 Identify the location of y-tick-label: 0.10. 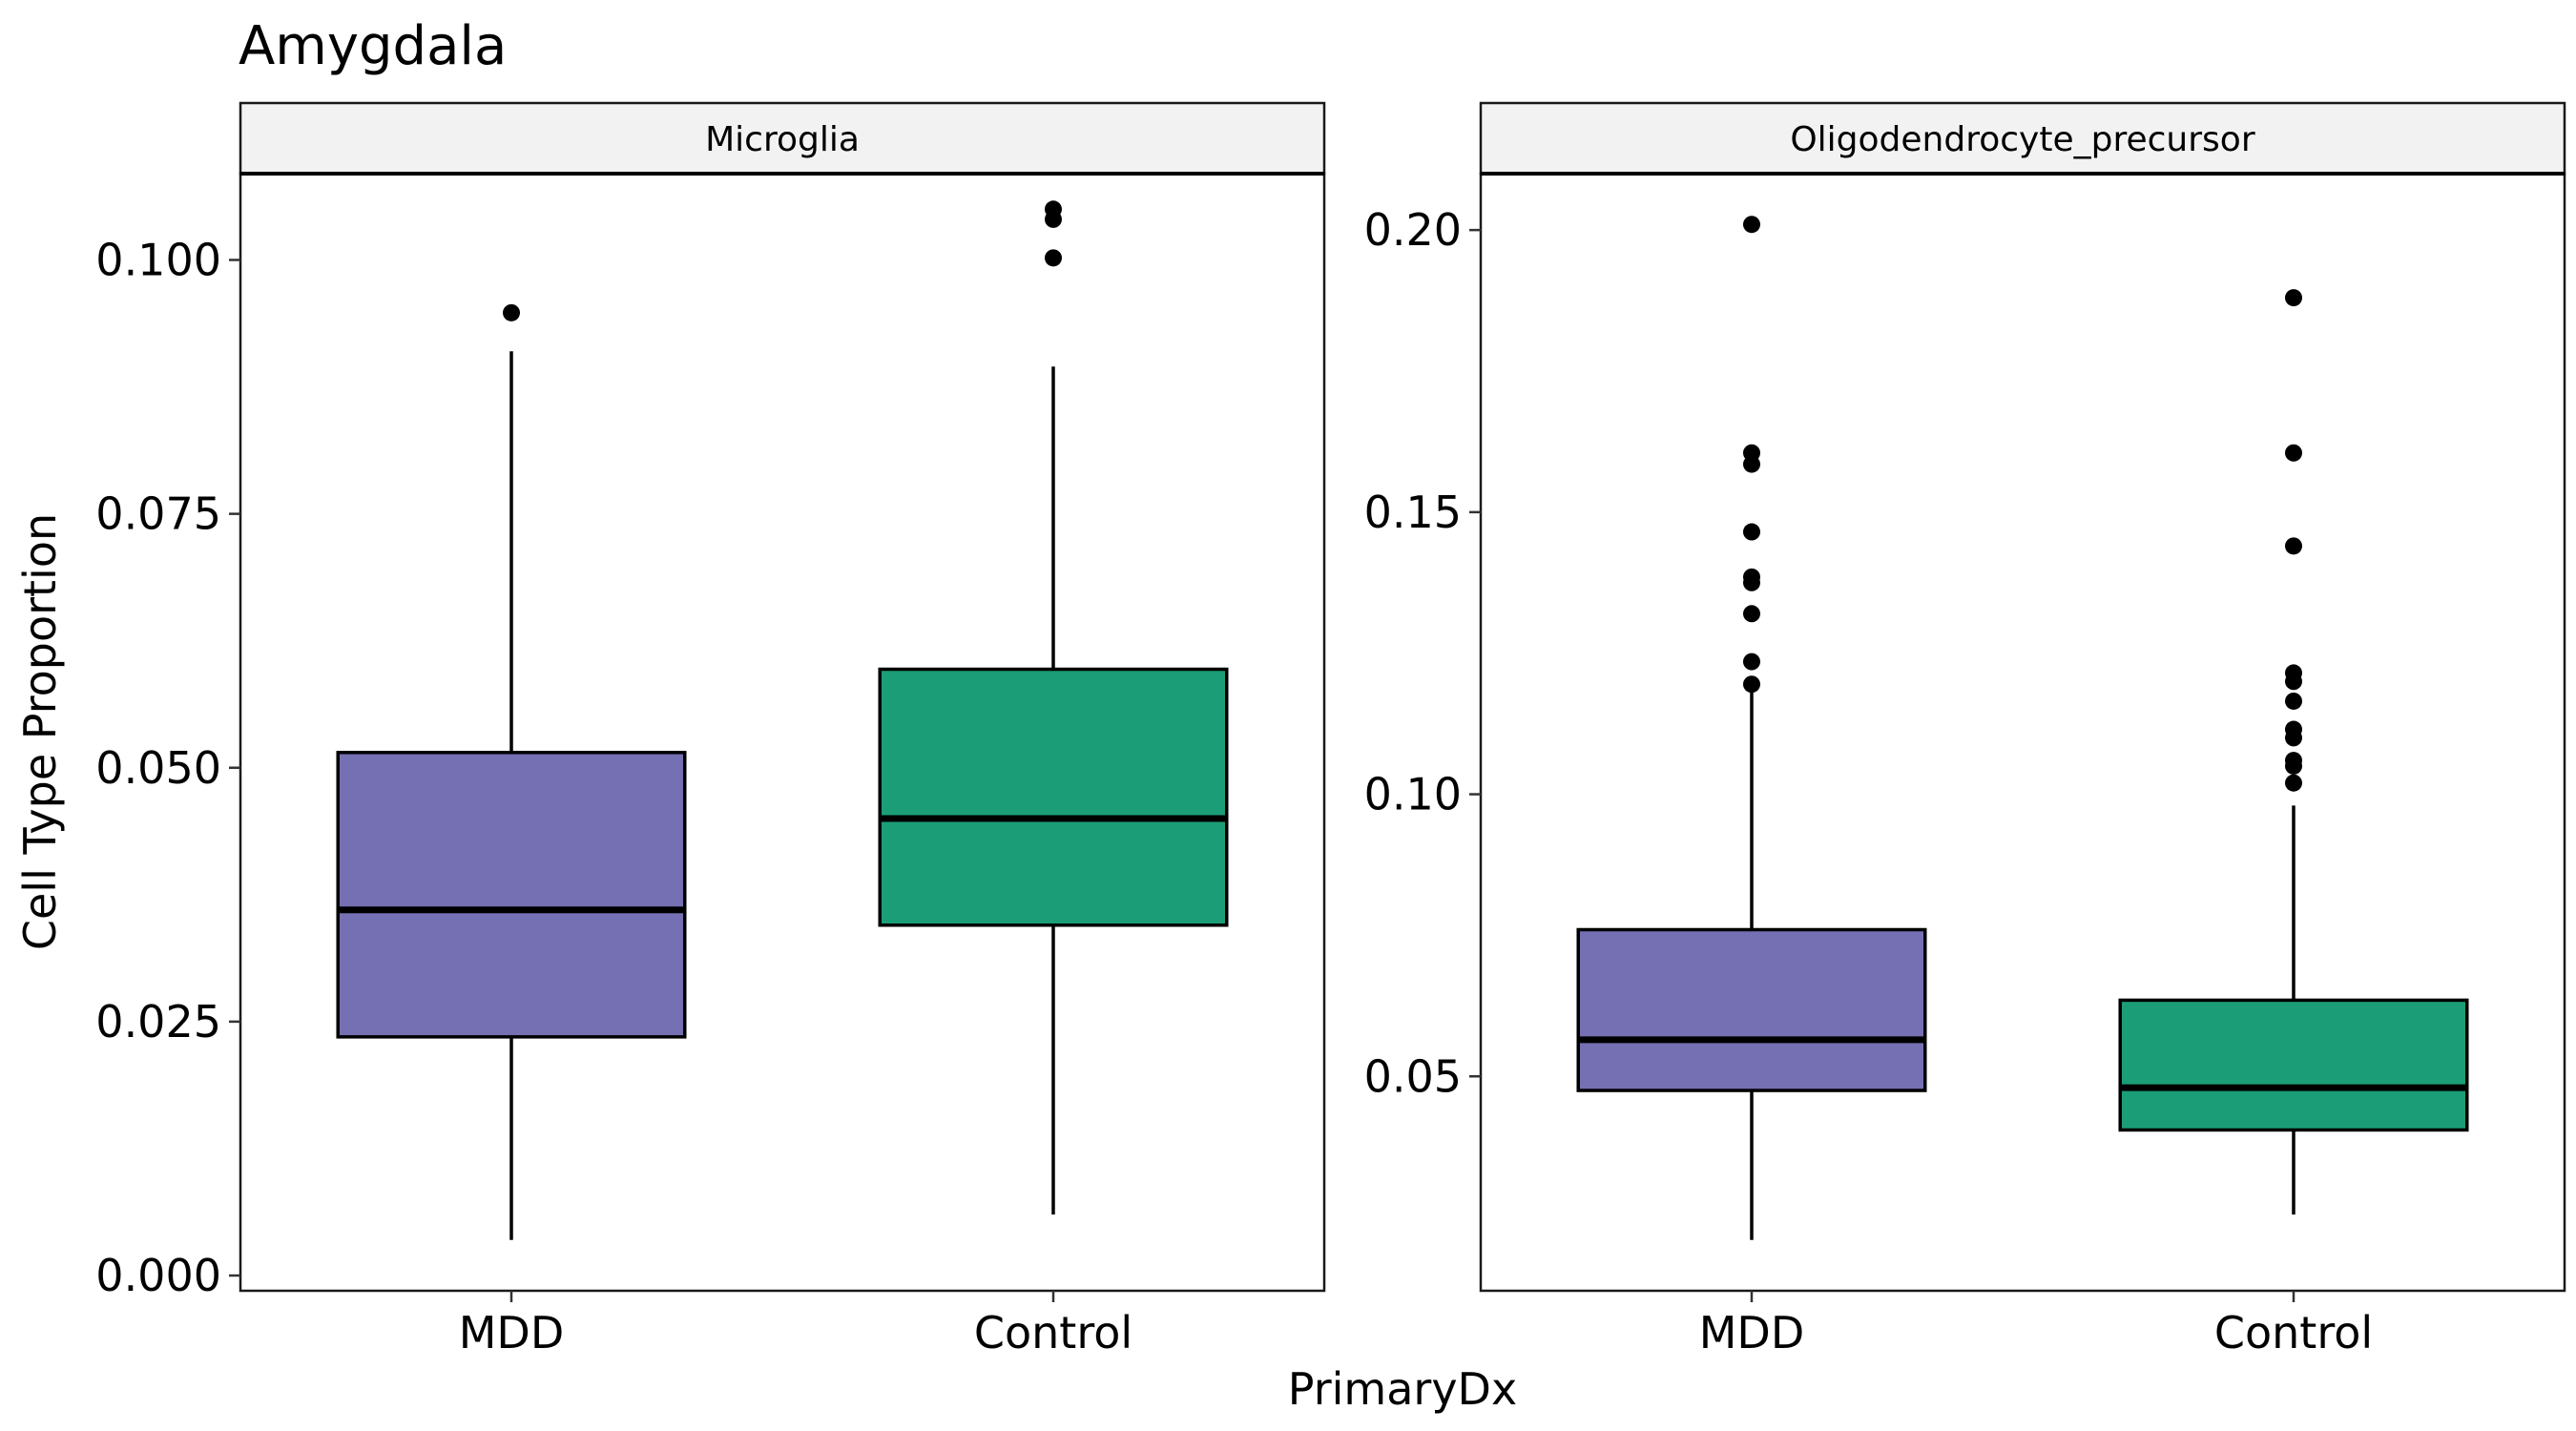
(1413, 795).